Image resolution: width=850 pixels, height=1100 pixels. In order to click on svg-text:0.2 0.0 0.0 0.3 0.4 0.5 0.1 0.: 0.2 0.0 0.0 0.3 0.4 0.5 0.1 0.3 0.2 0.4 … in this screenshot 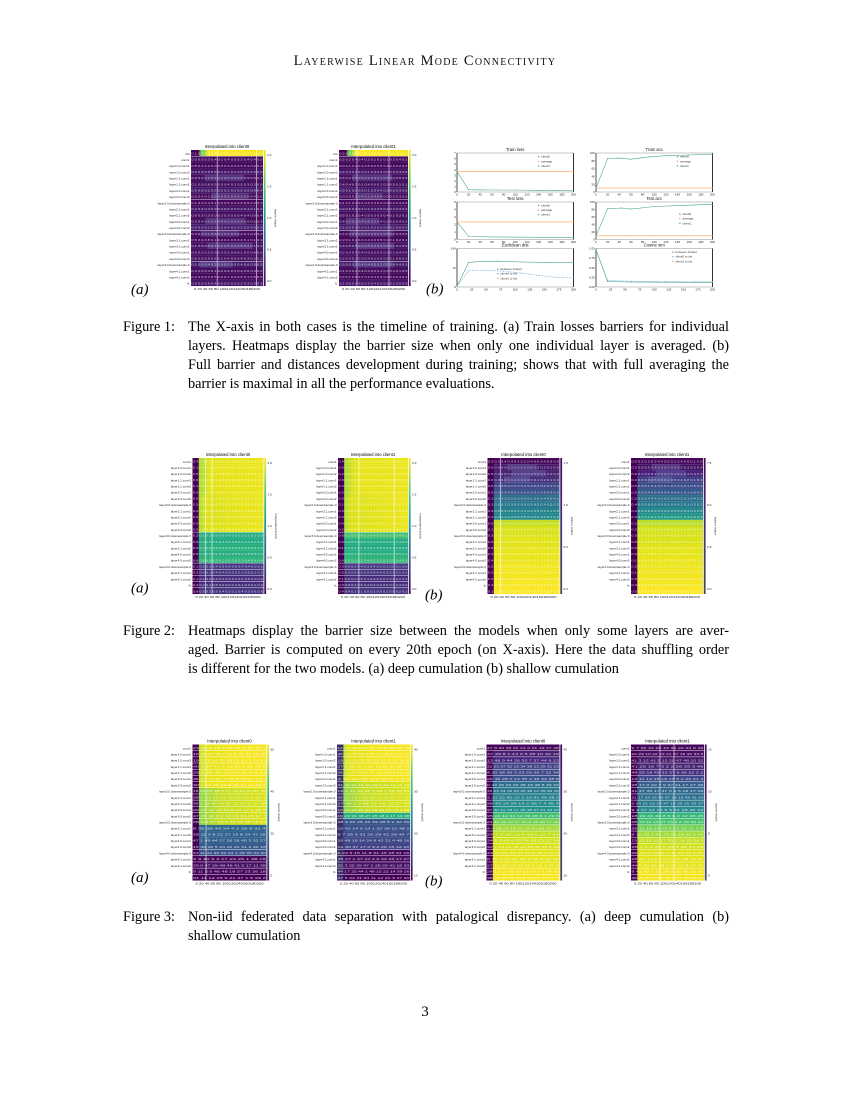, I will do `click(373, 529)`.